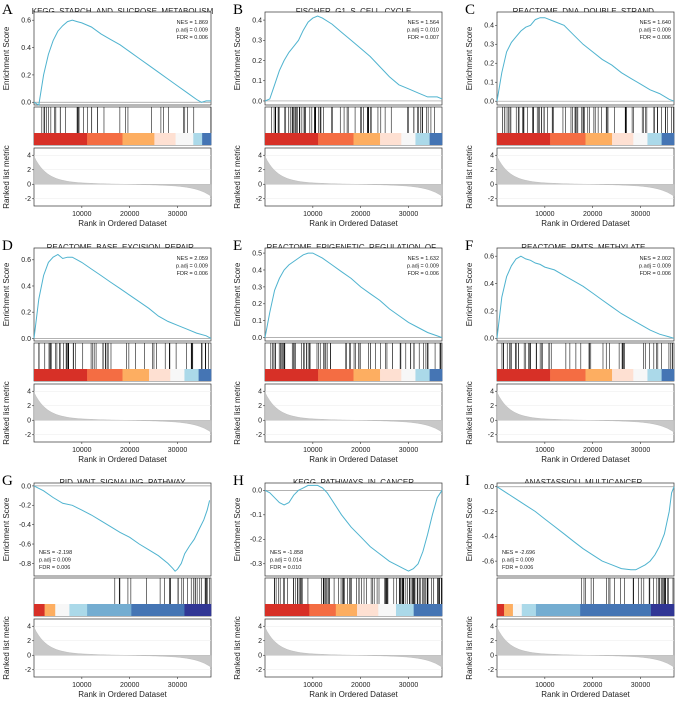 This screenshot has width=685, height=705. I want to click on panel-letter: C, so click(470, 10).